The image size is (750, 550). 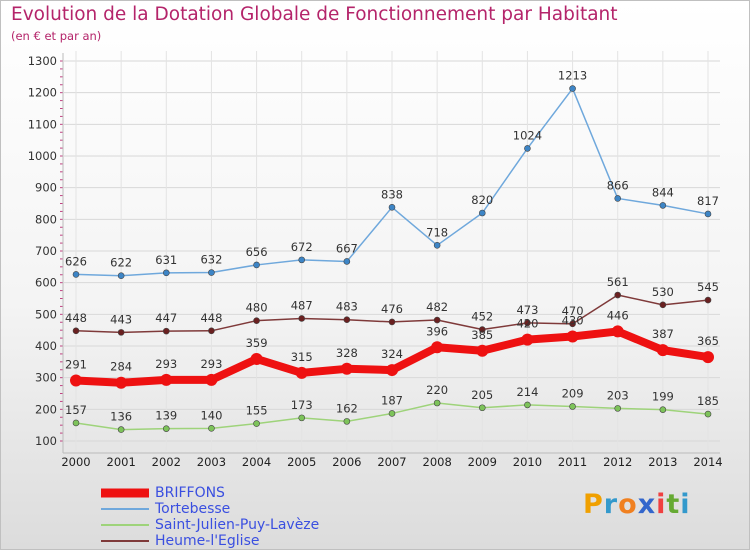 I want to click on y-tick-label: 1200, so click(x=42, y=93).